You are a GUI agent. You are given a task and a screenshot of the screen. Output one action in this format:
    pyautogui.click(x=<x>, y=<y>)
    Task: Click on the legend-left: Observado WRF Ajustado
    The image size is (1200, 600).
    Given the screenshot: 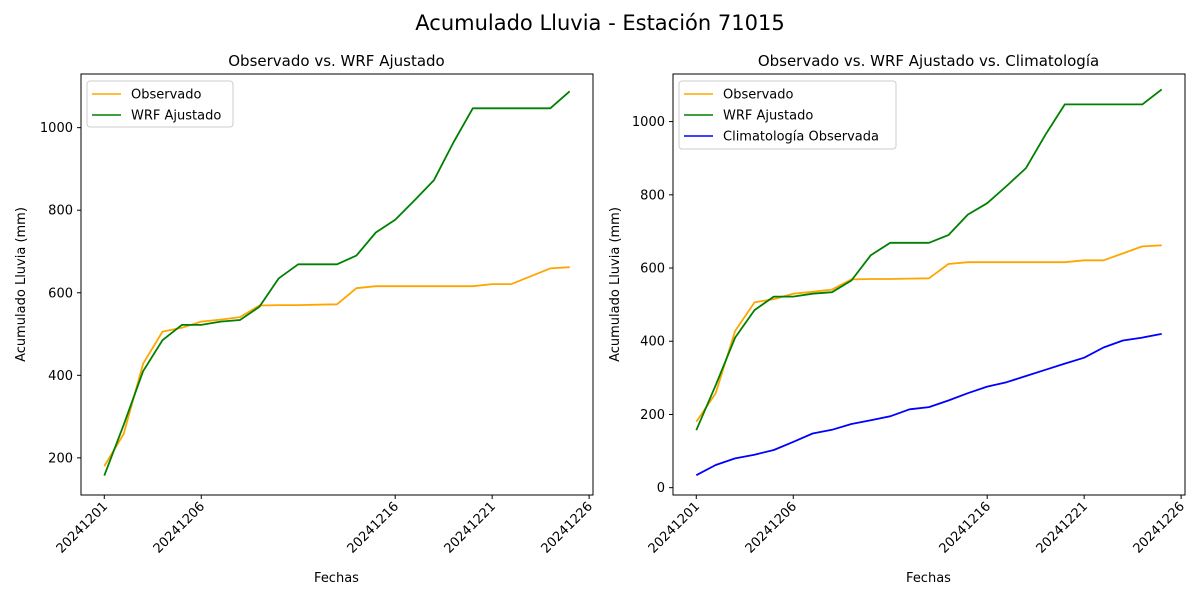 What is the action you would take?
    pyautogui.click(x=160, y=104)
    